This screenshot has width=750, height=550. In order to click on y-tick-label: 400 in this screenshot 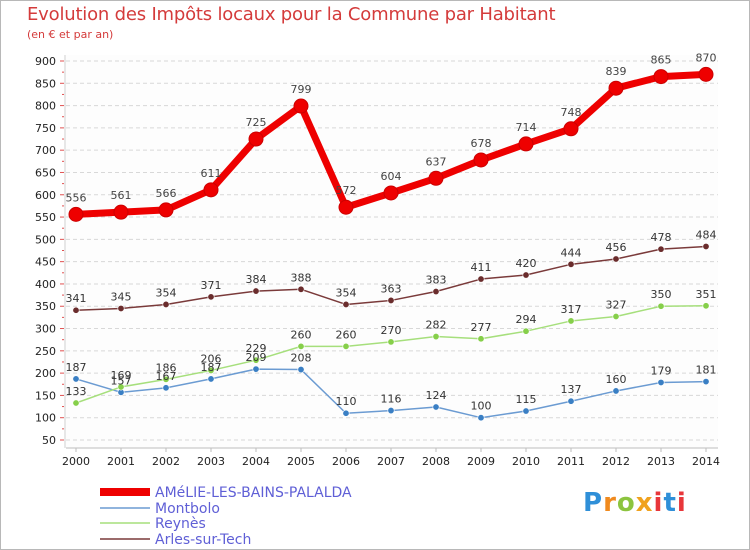, I will do `click(45, 284)`.